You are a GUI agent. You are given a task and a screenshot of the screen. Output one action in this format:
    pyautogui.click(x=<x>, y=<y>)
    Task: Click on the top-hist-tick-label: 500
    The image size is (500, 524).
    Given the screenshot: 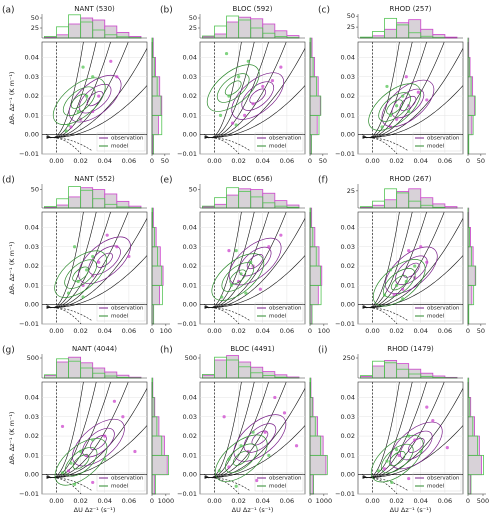 What is the action you would take?
    pyautogui.click(x=191, y=358)
    